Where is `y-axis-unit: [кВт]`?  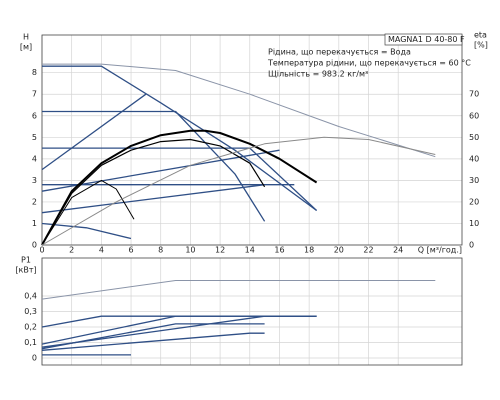 y-axis-unit: [кВт] is located at coordinates (25, 270).